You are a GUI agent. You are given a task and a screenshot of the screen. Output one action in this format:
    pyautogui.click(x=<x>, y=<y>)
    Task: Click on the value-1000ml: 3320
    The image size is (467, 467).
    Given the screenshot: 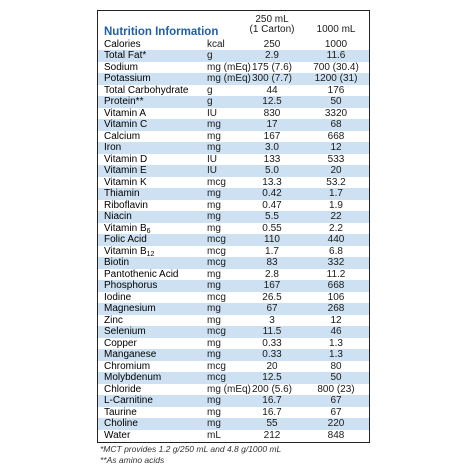 What is the action you would take?
    pyautogui.click(x=336, y=113)
    